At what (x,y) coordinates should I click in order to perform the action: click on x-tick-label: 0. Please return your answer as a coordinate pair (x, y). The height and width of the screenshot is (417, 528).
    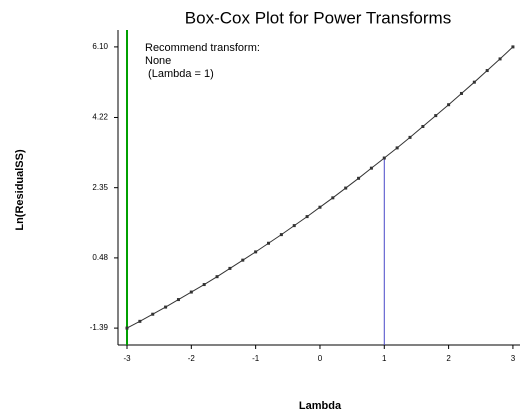
    Looking at the image, I should click on (320, 358).